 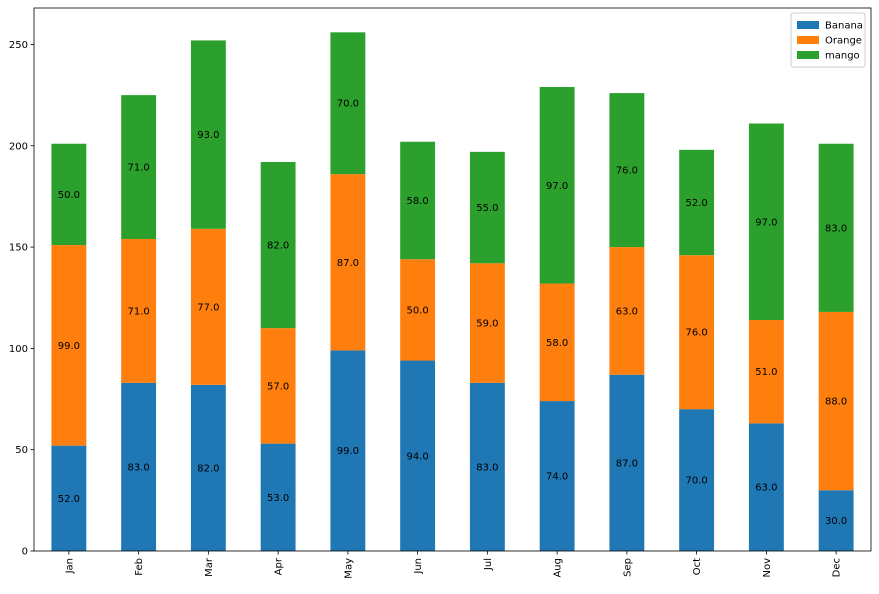 I want to click on y-tick-label: 200, so click(x=18, y=146).